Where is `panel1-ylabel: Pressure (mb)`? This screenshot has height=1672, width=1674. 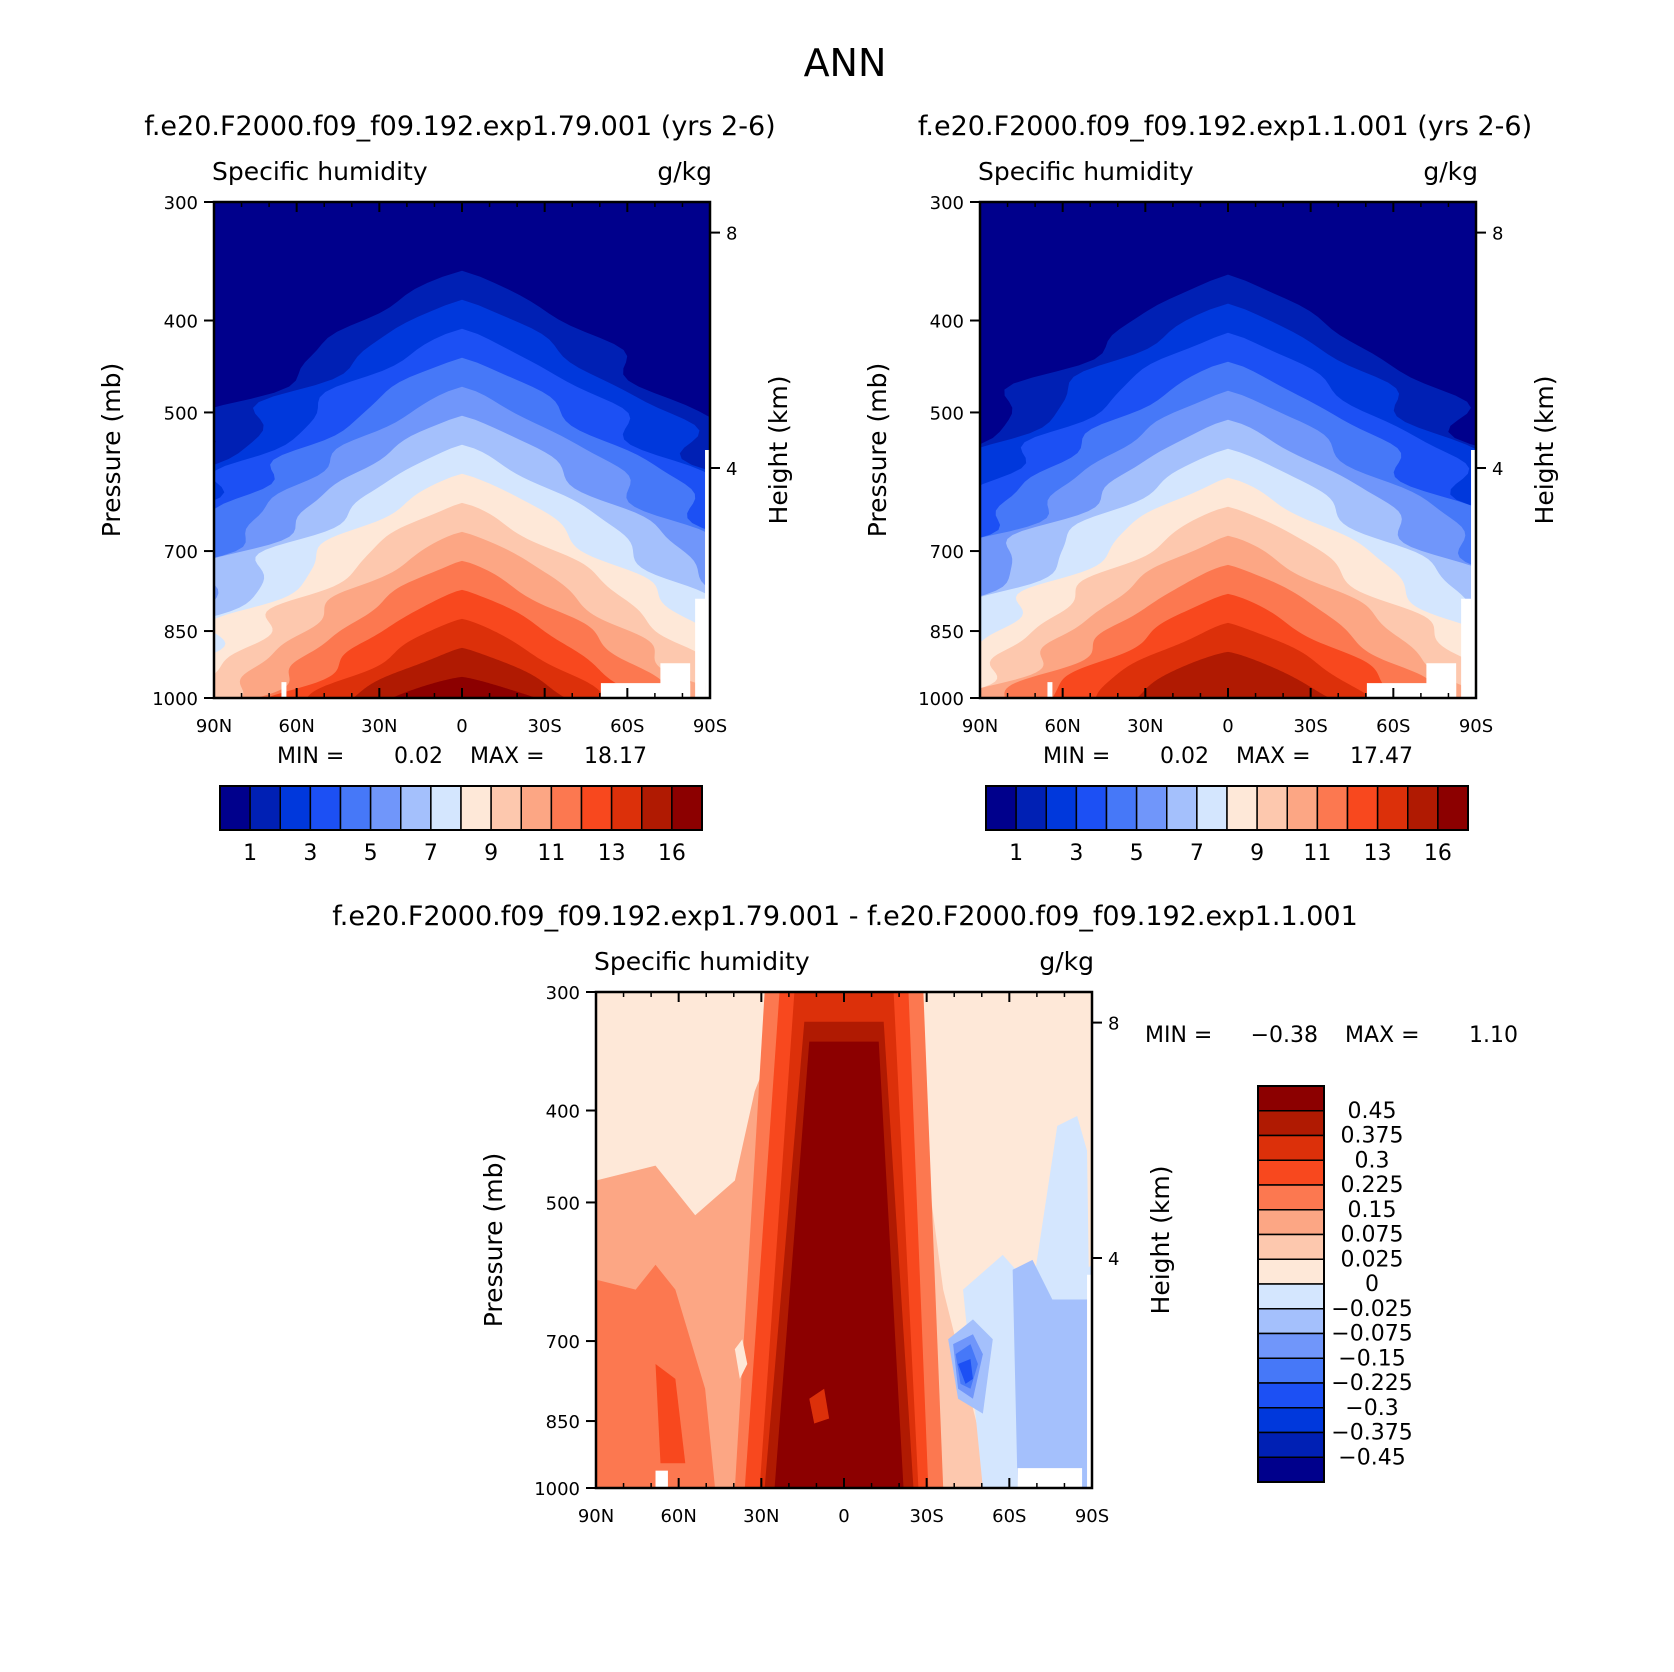 panel1-ylabel: Pressure (mb) is located at coordinates (111, 450).